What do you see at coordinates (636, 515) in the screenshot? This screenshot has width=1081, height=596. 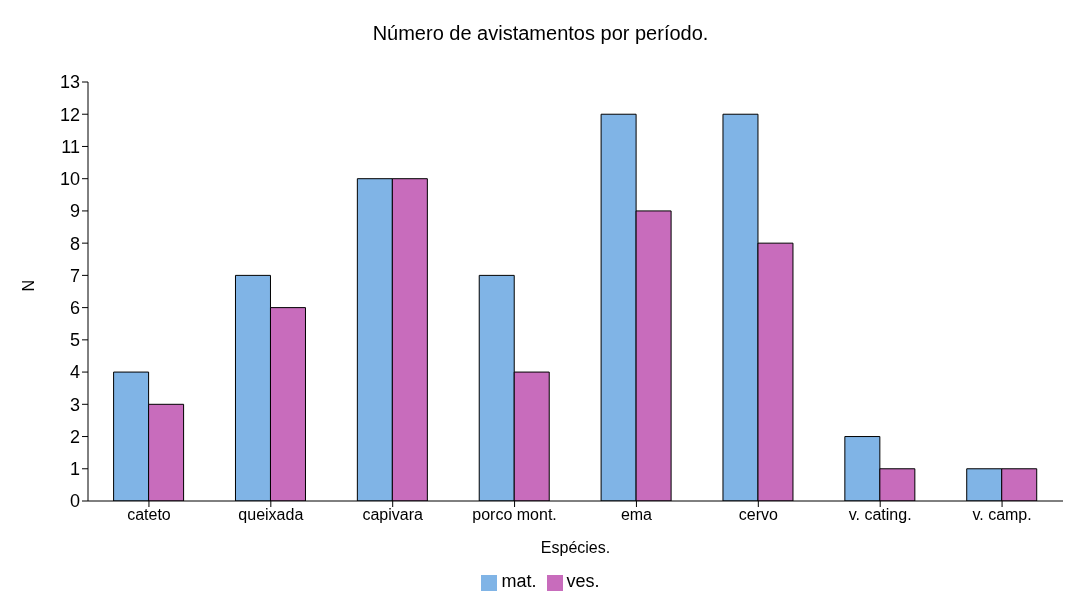 I see `x-tick-label: ema` at bounding box center [636, 515].